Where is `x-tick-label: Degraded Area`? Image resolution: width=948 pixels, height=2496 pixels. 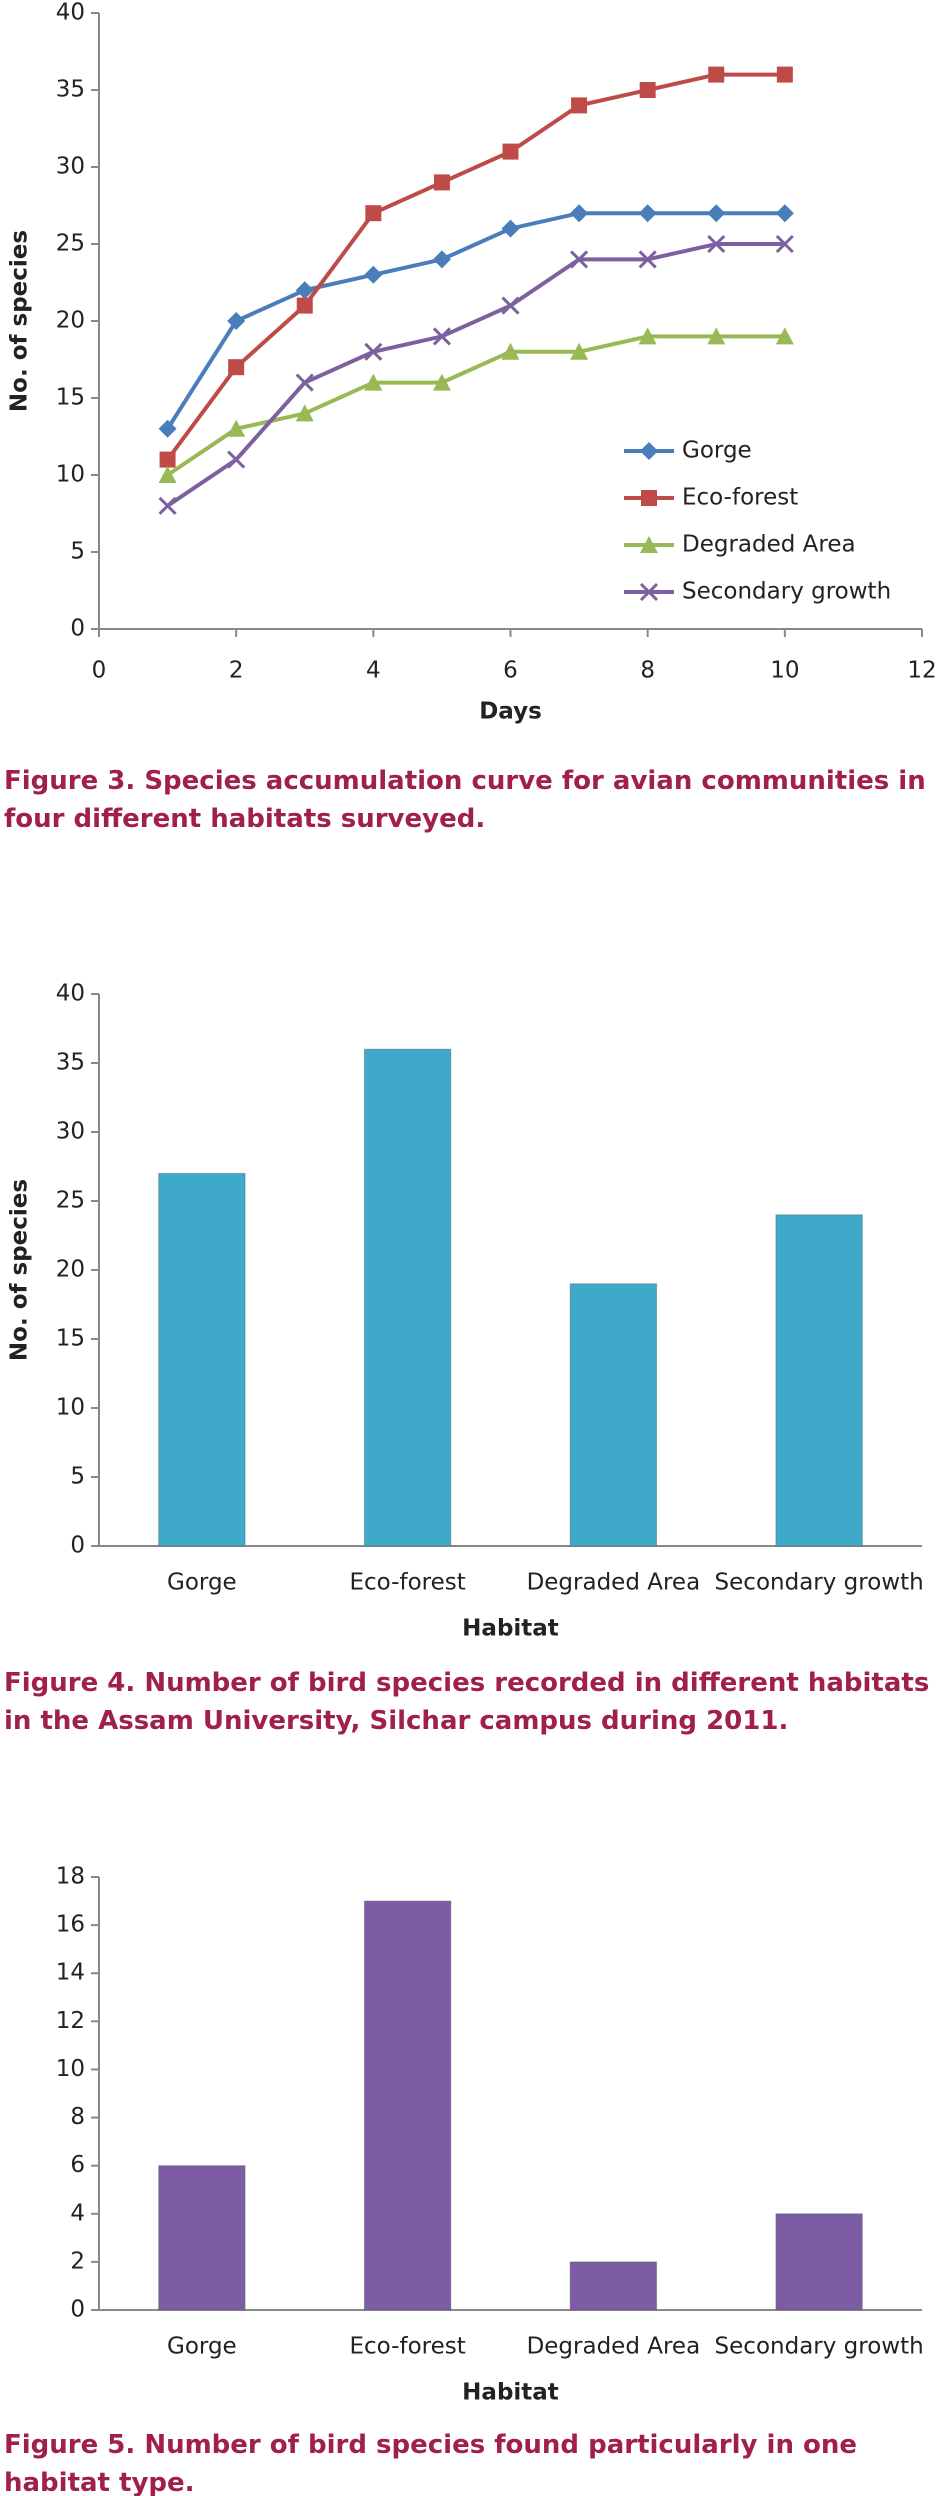
x-tick-label: Degraded Area is located at coordinates (614, 2347).